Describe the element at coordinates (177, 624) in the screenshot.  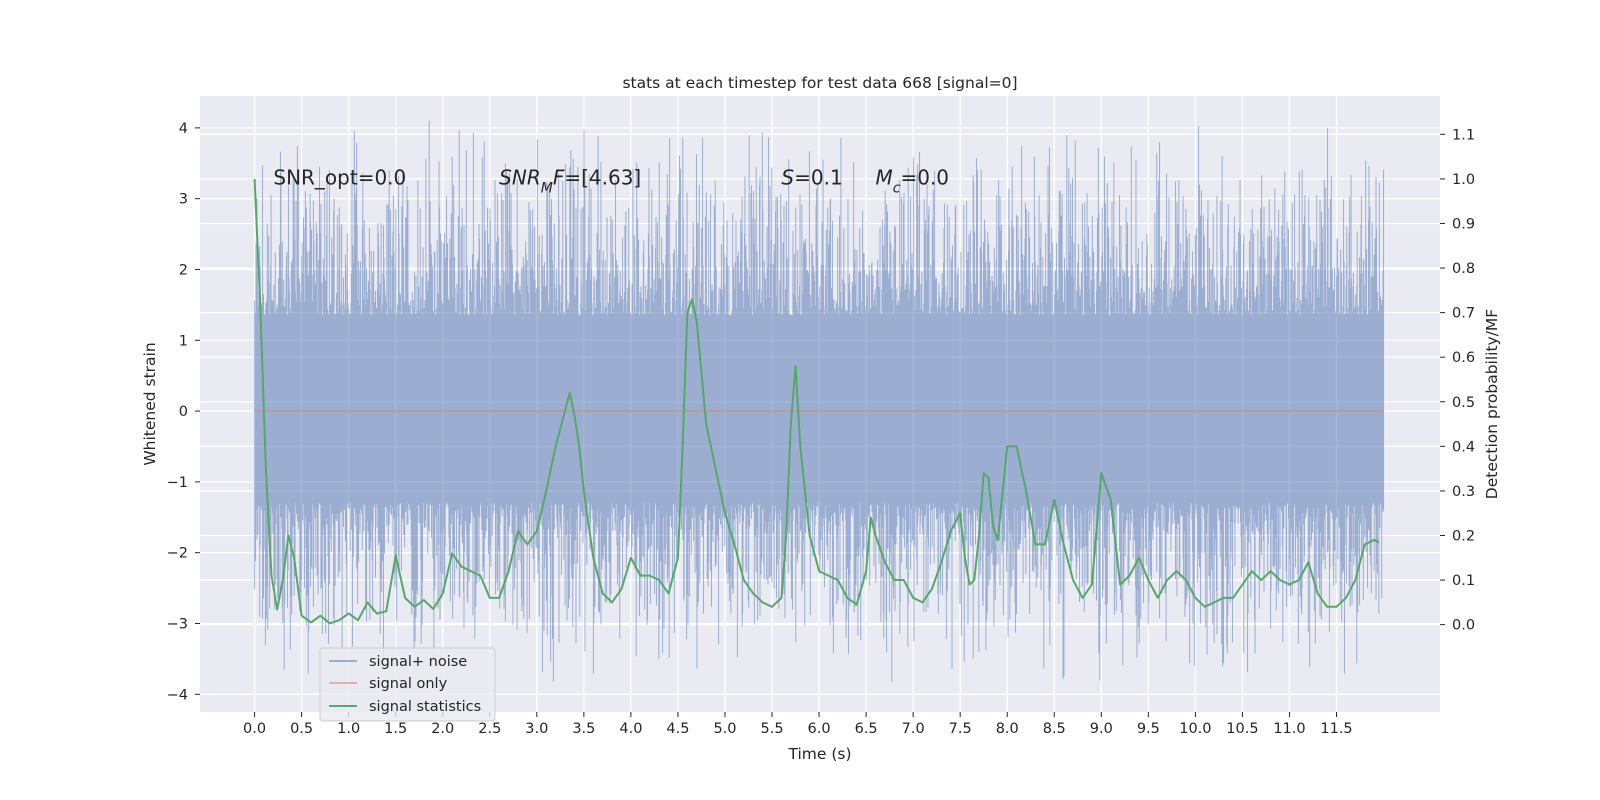
I see `y-tick-label: −3` at that location.